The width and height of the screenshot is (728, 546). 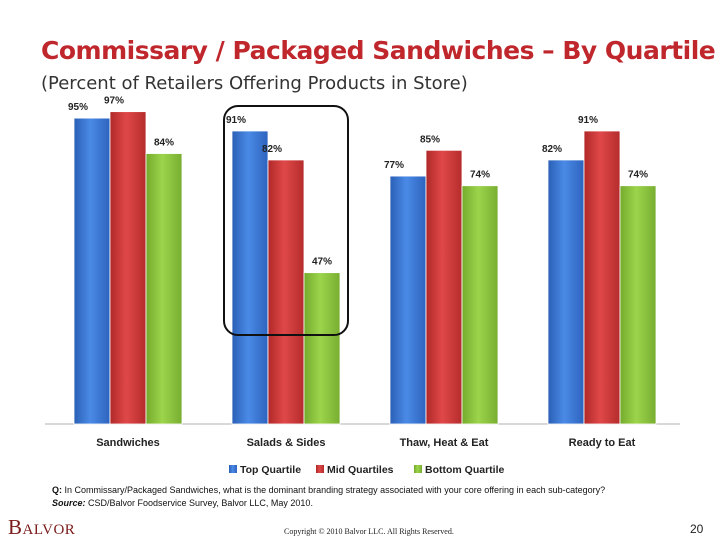 What do you see at coordinates (444, 443) in the screenshot?
I see `category-label-thaw-heat-eat: Thaw, Heat & Eat` at bounding box center [444, 443].